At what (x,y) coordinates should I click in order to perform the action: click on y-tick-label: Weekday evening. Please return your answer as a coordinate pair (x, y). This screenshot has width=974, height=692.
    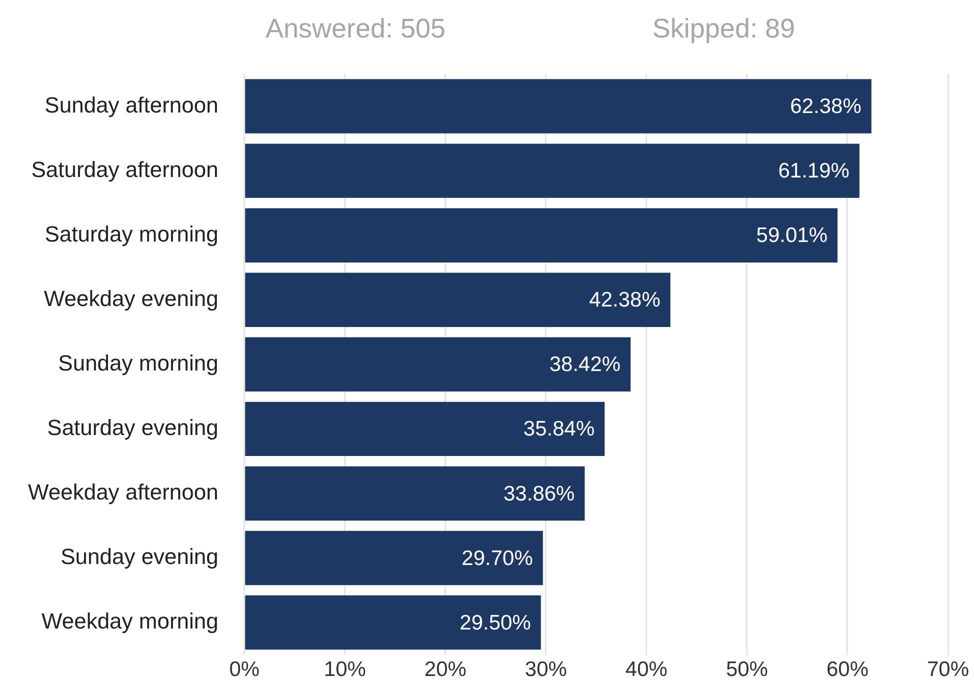
    Looking at the image, I should click on (131, 298).